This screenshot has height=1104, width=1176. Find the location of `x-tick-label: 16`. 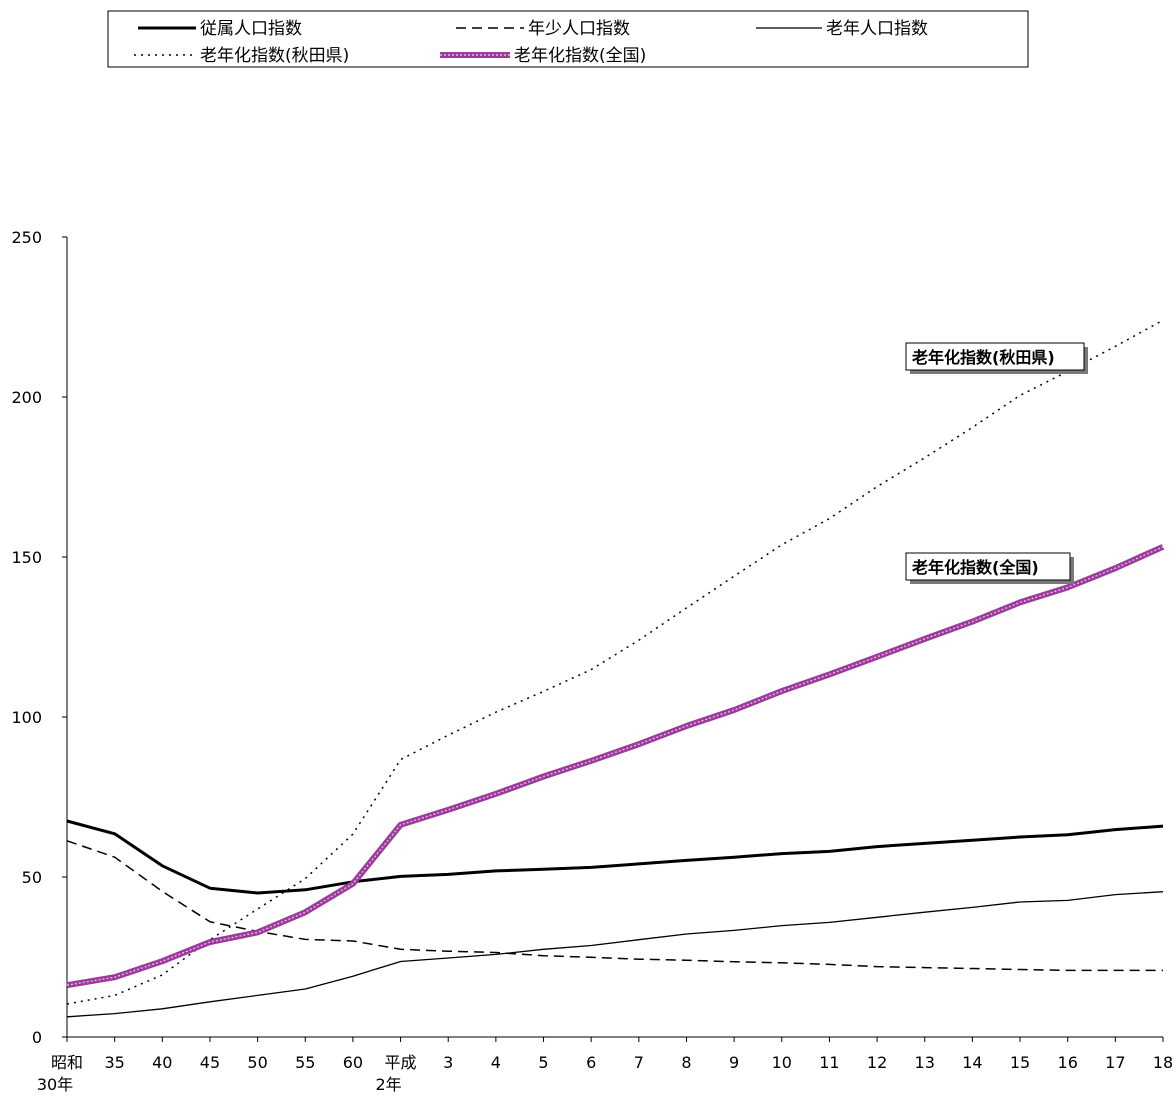

x-tick-label: 16 is located at coordinates (1068, 1062).